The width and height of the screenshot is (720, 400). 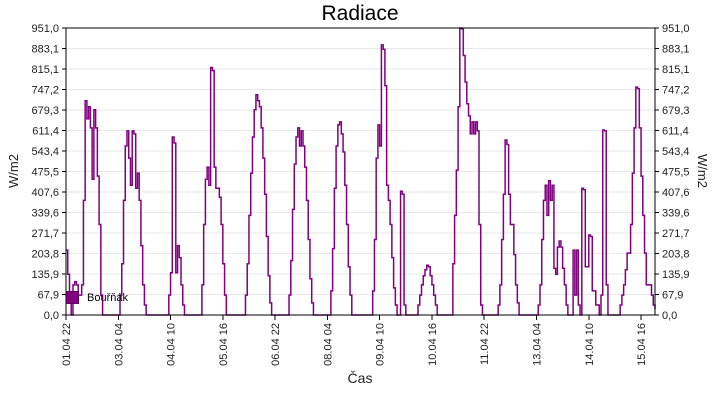 I want to click on svg-text: 04.04 10, so click(x=172, y=344).